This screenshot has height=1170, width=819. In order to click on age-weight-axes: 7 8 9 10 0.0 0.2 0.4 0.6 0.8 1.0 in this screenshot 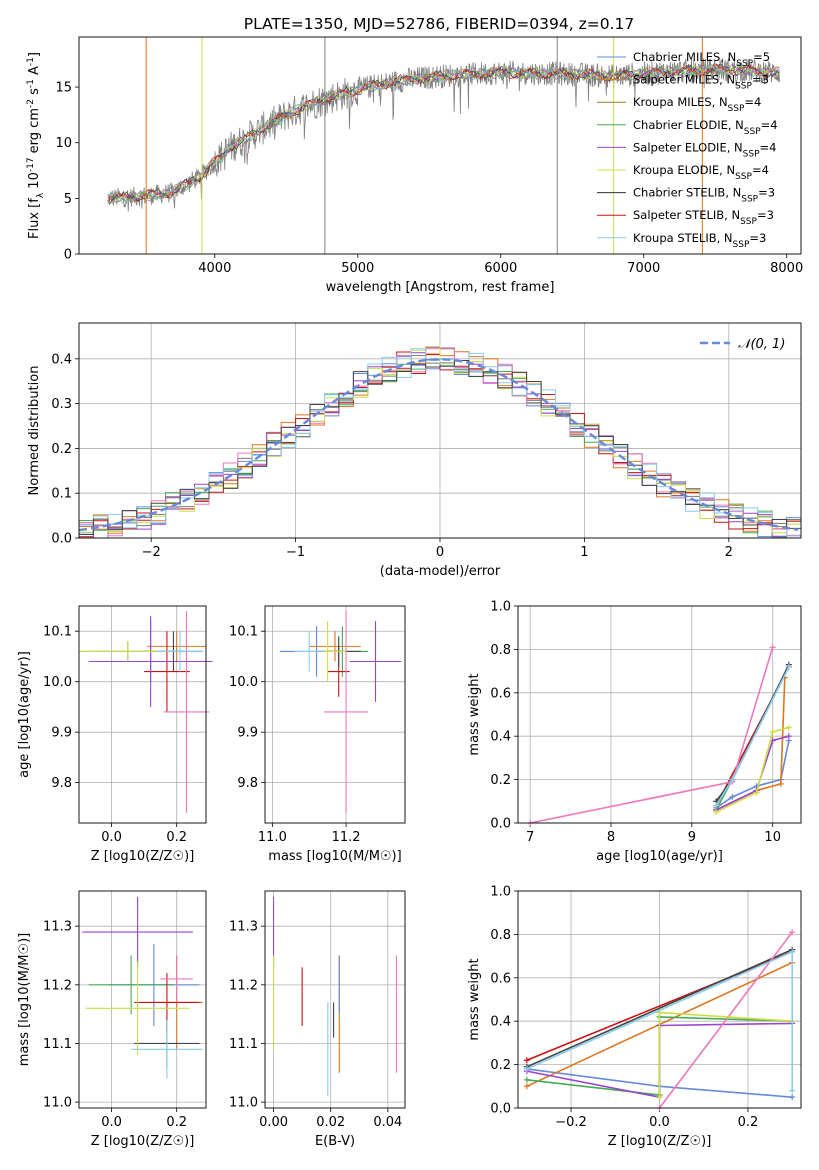, I will do `click(645, 722)`.